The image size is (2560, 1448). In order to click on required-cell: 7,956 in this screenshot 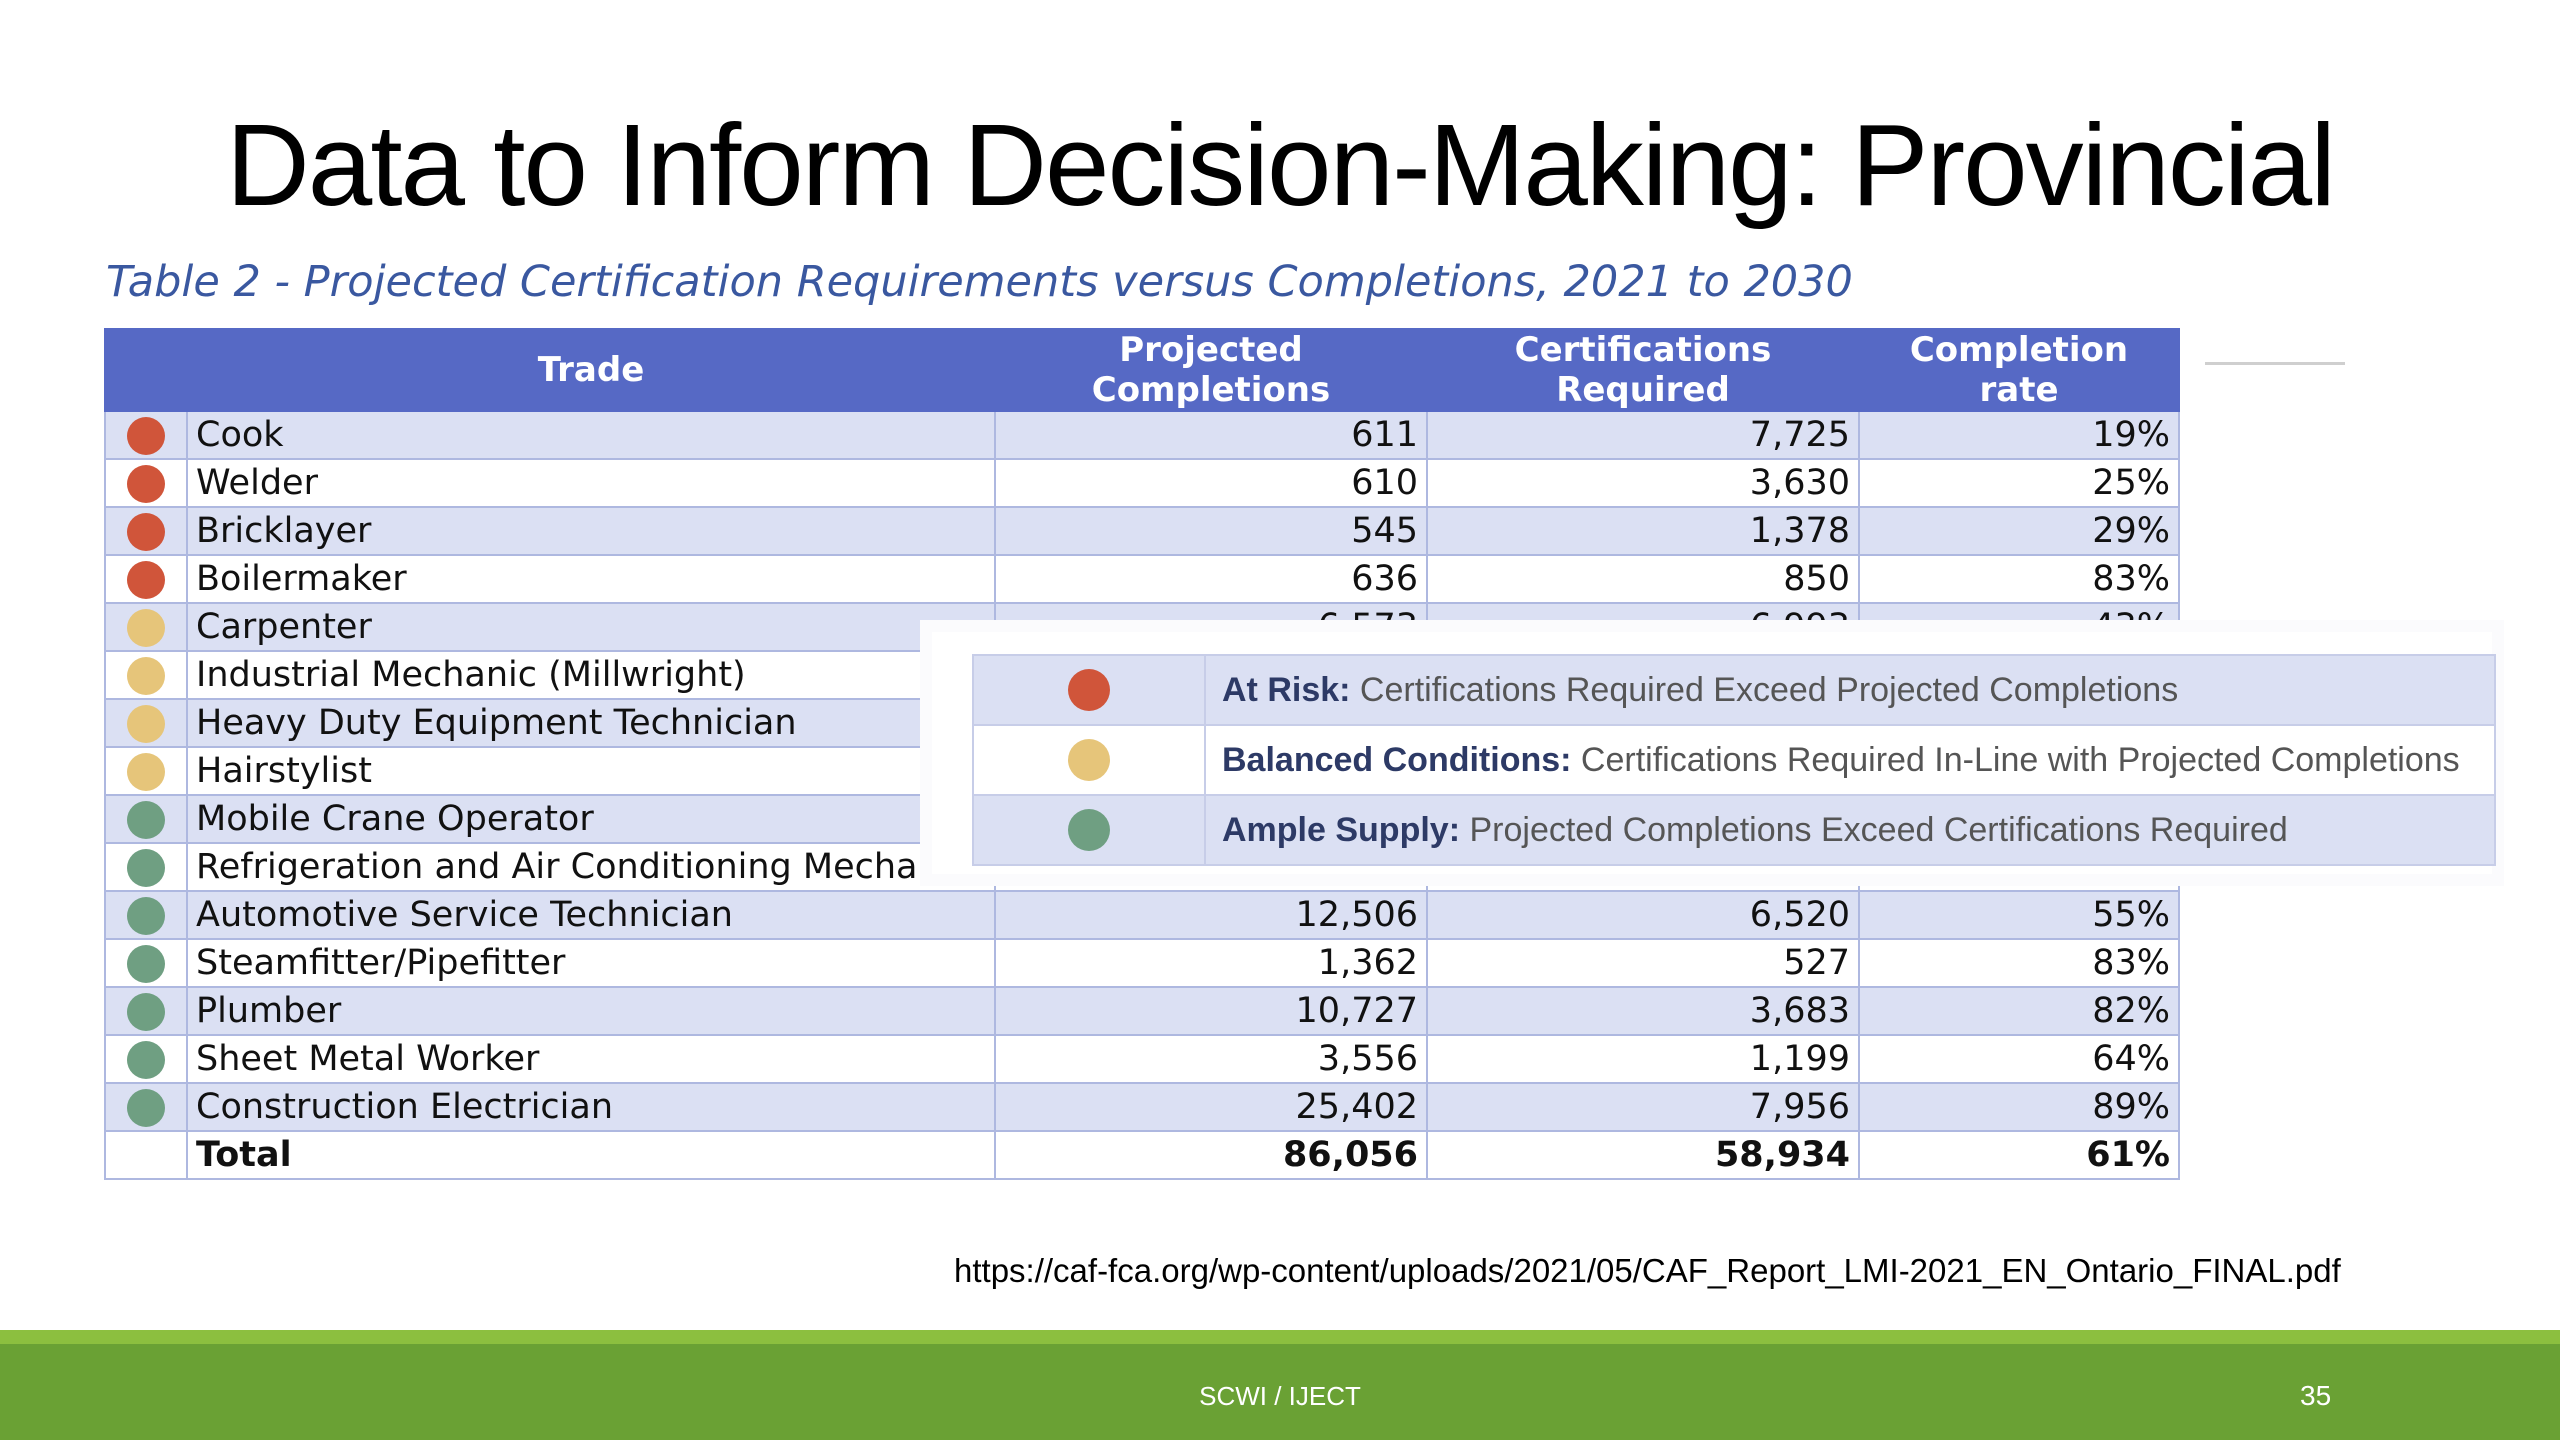, I will do `click(1643, 1107)`.